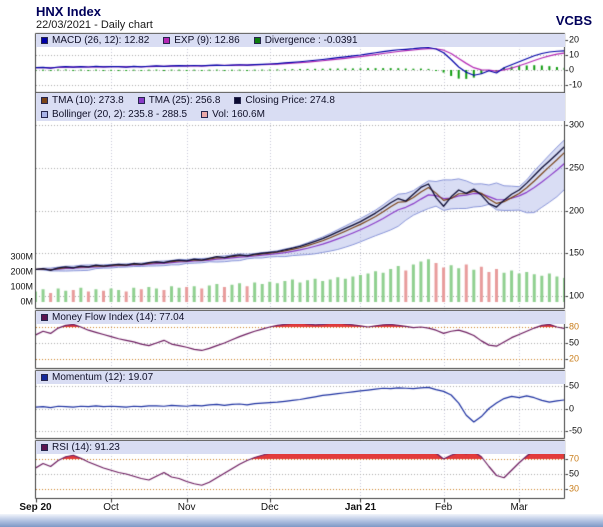  Describe the element at coordinates (205, 114) in the screenshot. I see `volume-swatch-icon` at that location.